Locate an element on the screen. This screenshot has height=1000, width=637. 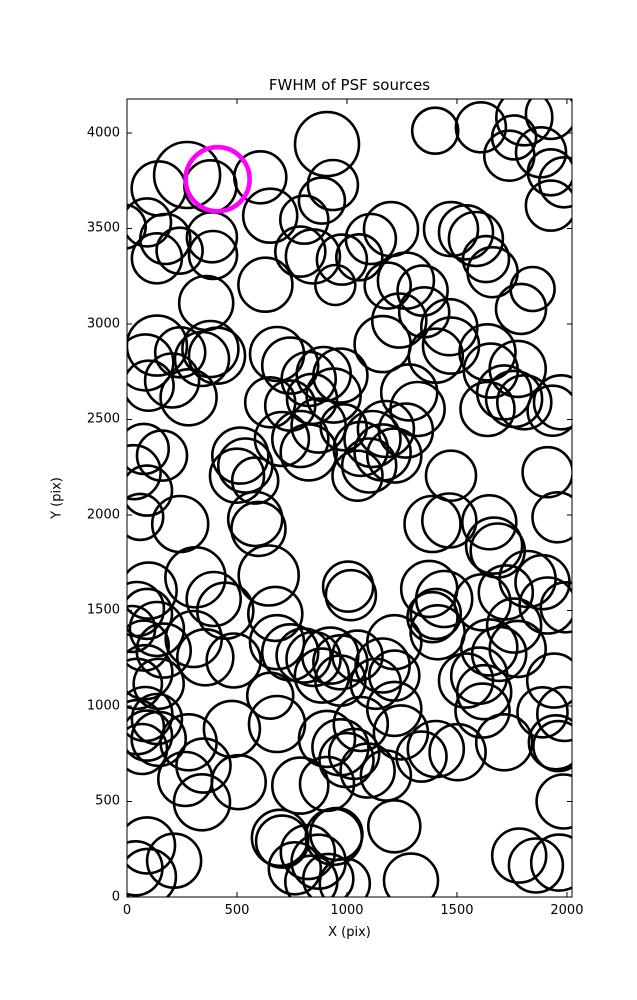
y-tick-label: 2000 is located at coordinates (103, 515).